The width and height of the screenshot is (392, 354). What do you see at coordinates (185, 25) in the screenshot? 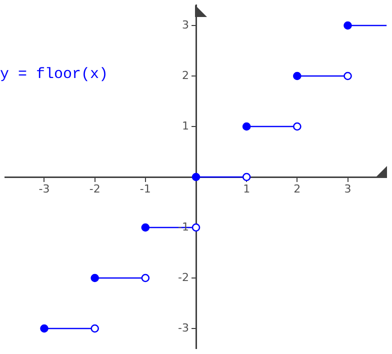
I see `y-tick-label: 3` at bounding box center [185, 25].